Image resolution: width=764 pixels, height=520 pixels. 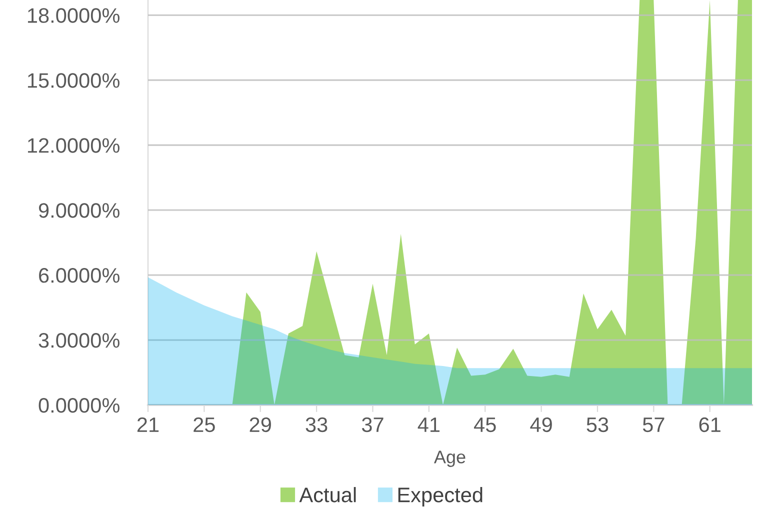 I want to click on y-tick-label: 3.0000%, so click(x=79, y=340).